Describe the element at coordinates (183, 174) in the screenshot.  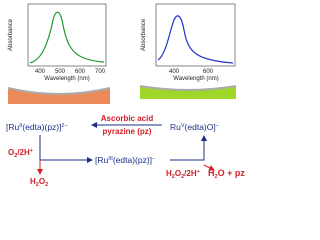
I see `oxidant: H2O2/2H+` at that location.